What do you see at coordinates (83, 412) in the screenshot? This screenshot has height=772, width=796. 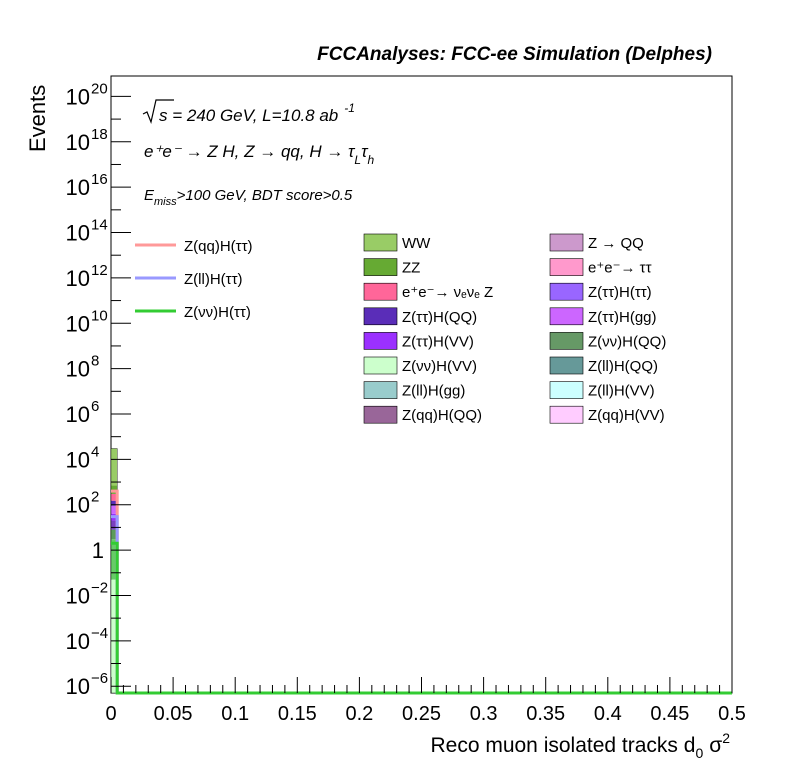 I see `y-tick-label: 10⁶` at bounding box center [83, 412].